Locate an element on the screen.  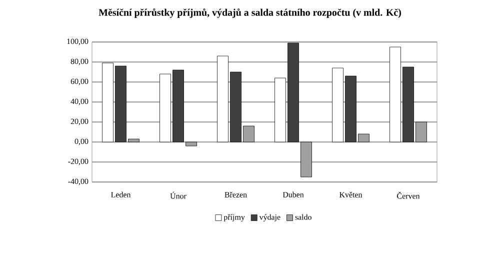
chart-title: Měsíční přírůstky příjmů, výdajů a salda státního rozpočtu (v mld. Kč) is located at coordinates (249, 13).